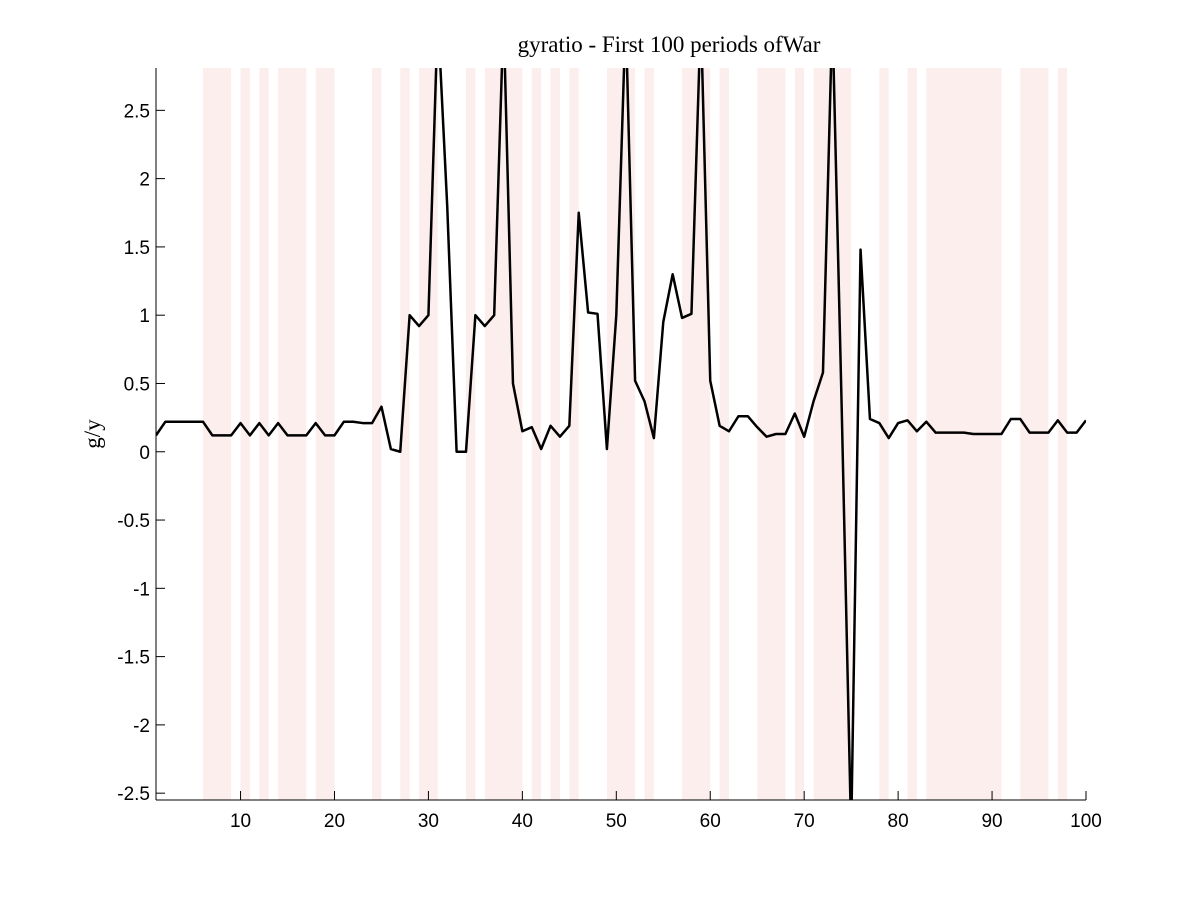 This screenshot has width=1200, height=900. What do you see at coordinates (669, 44) in the screenshot?
I see `chart-title: gyratio - First 100 periods ofWar` at bounding box center [669, 44].